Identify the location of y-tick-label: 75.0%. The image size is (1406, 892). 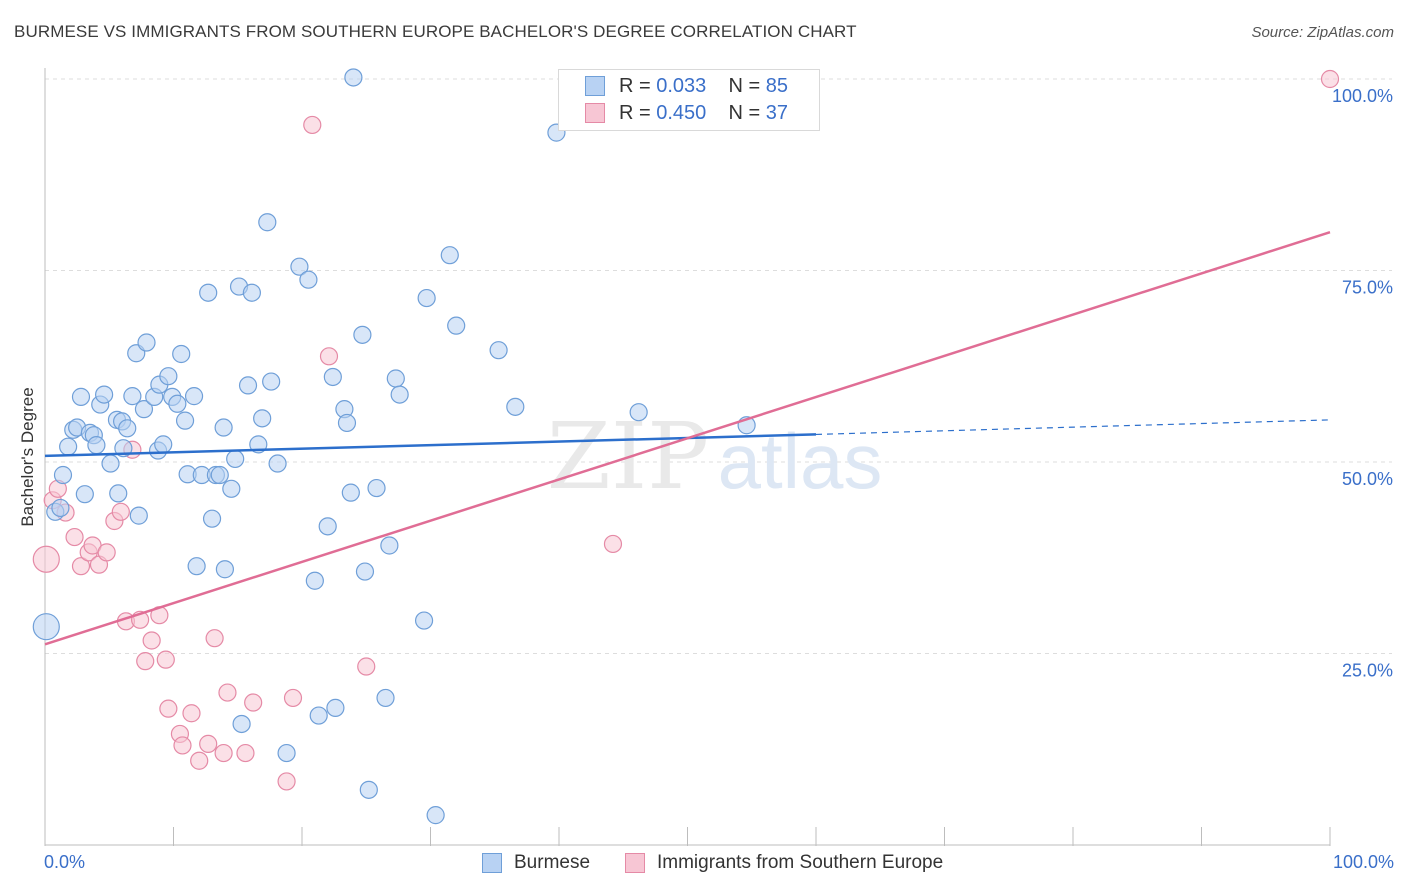
(1367, 288).